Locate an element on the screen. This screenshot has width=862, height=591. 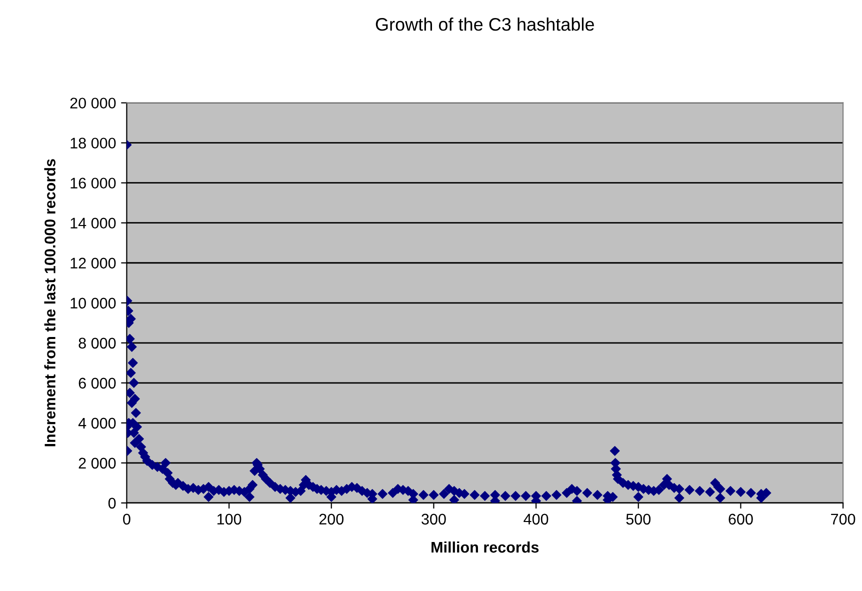
x-tick-label: 100 is located at coordinates (229, 519).